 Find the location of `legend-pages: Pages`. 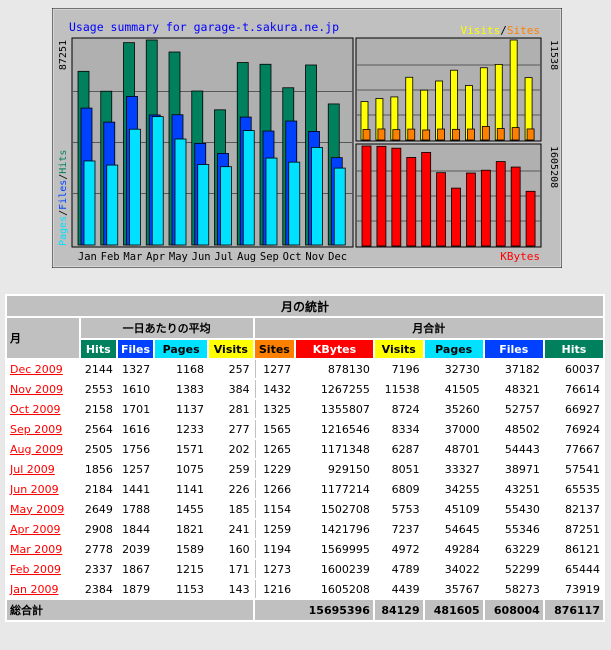

legend-pages: Pages is located at coordinates (63, 231).